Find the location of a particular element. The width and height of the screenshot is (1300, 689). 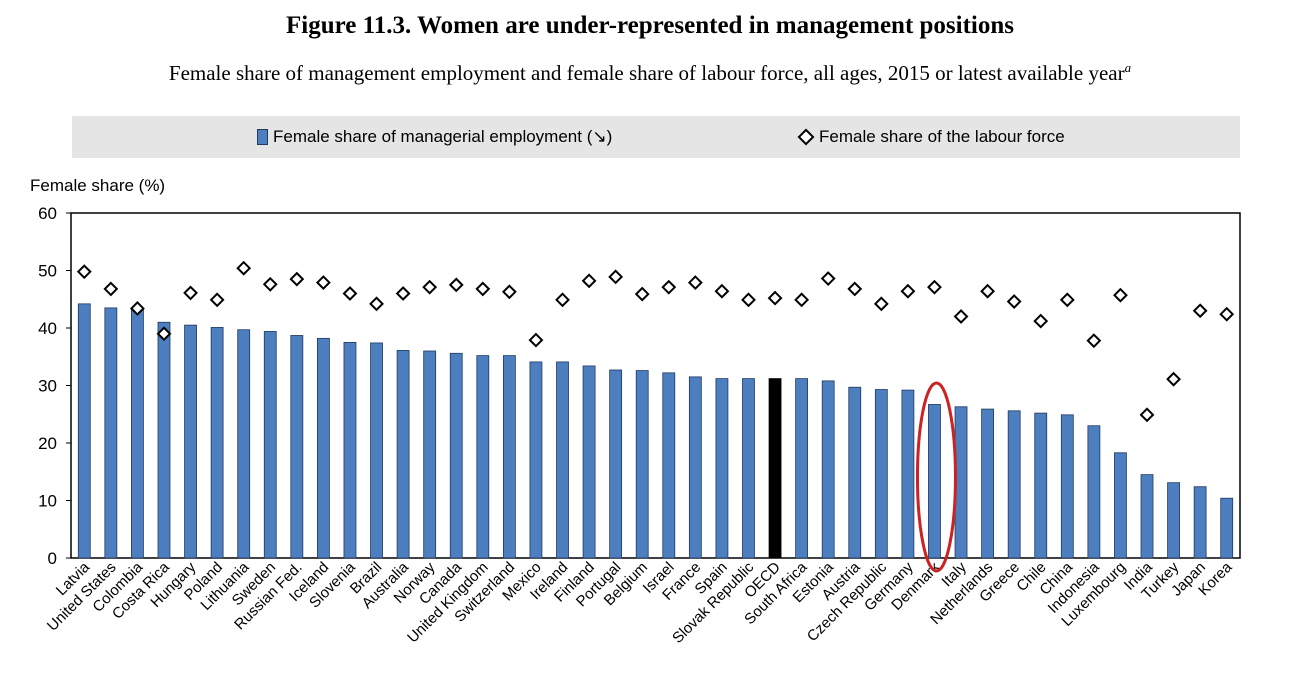

y-tick-label: 10 is located at coordinates (47, 501).